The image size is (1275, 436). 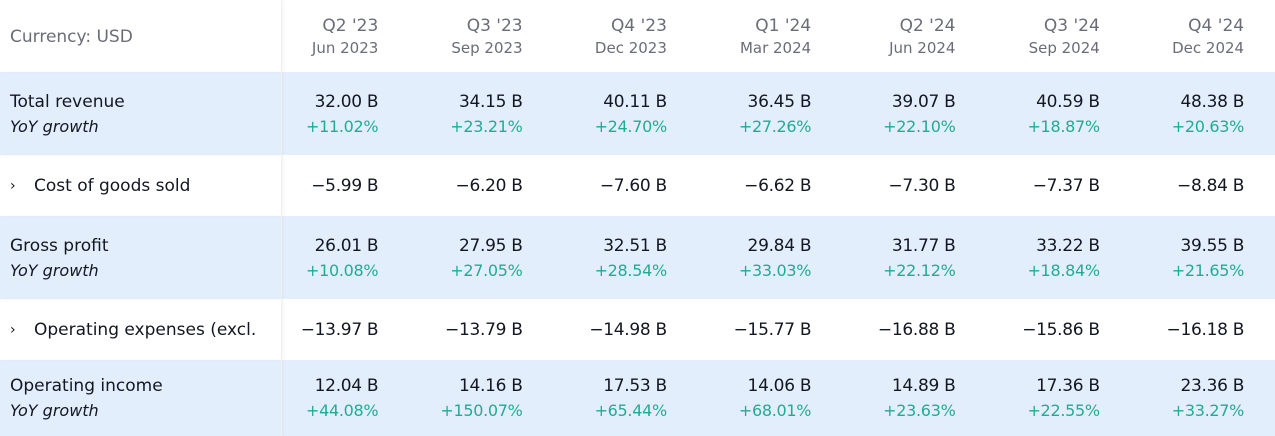 I want to click on row-label-cell: › Operating expenses (excl., so click(x=141, y=329).